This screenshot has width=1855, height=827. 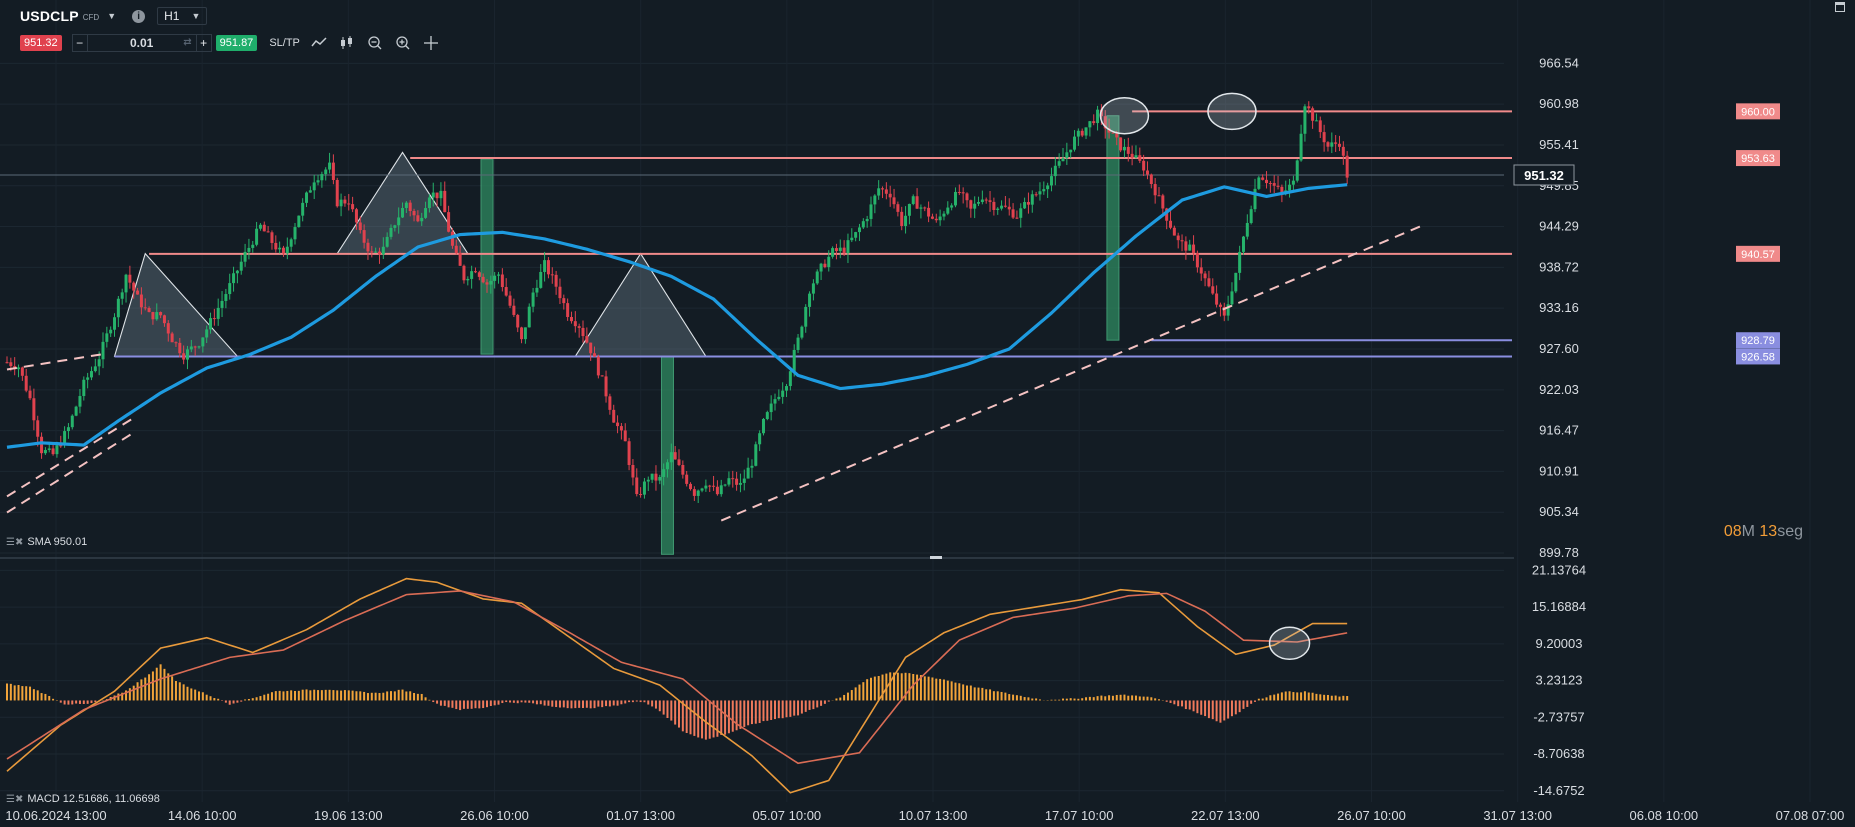 What do you see at coordinates (204, 43) in the screenshot?
I see `quantity-plus-button: +` at bounding box center [204, 43].